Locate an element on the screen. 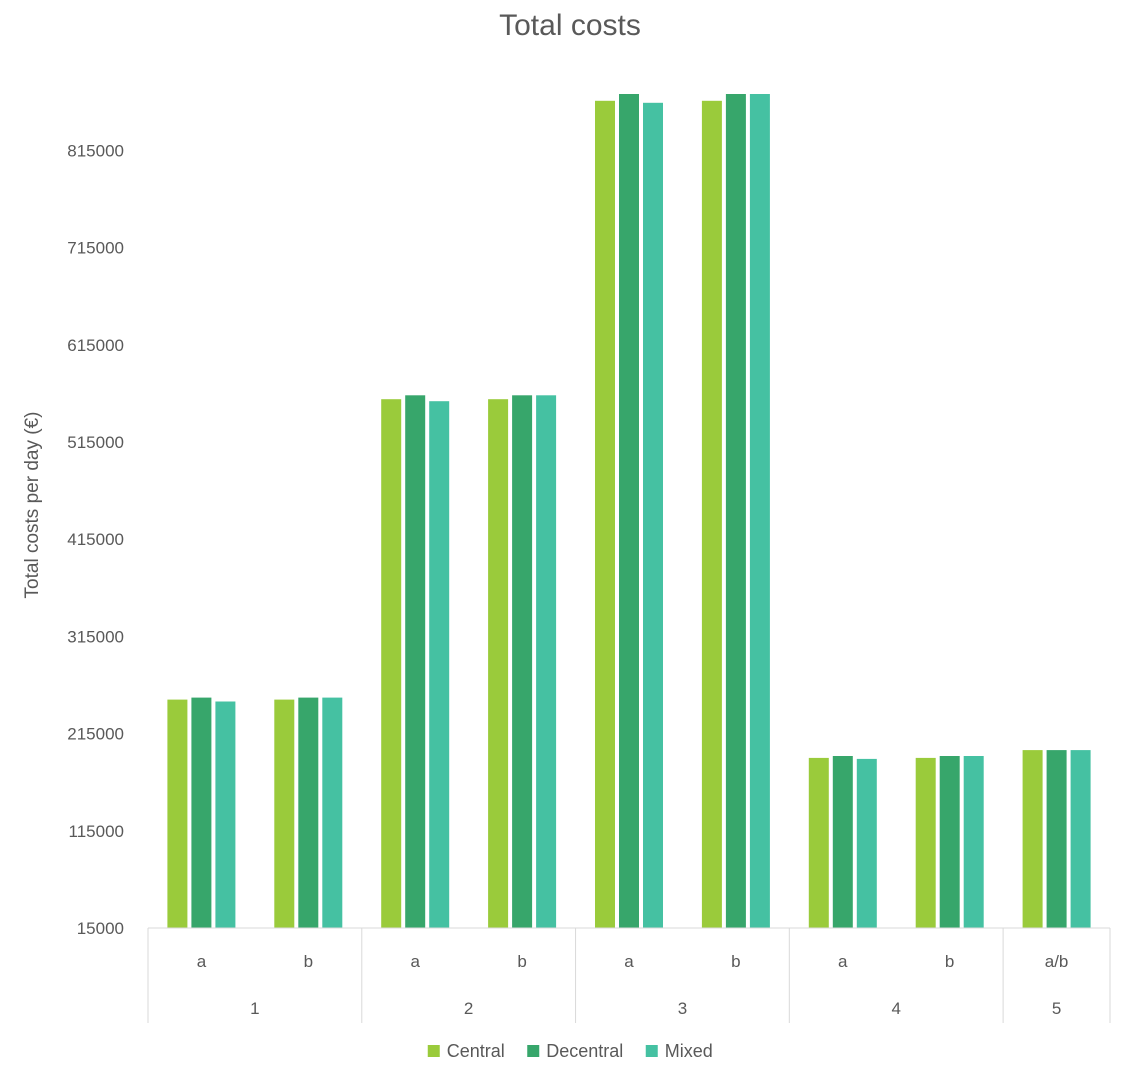 This screenshot has width=1132, height=1070. bar-decentral-3-b is located at coordinates (735, 511).